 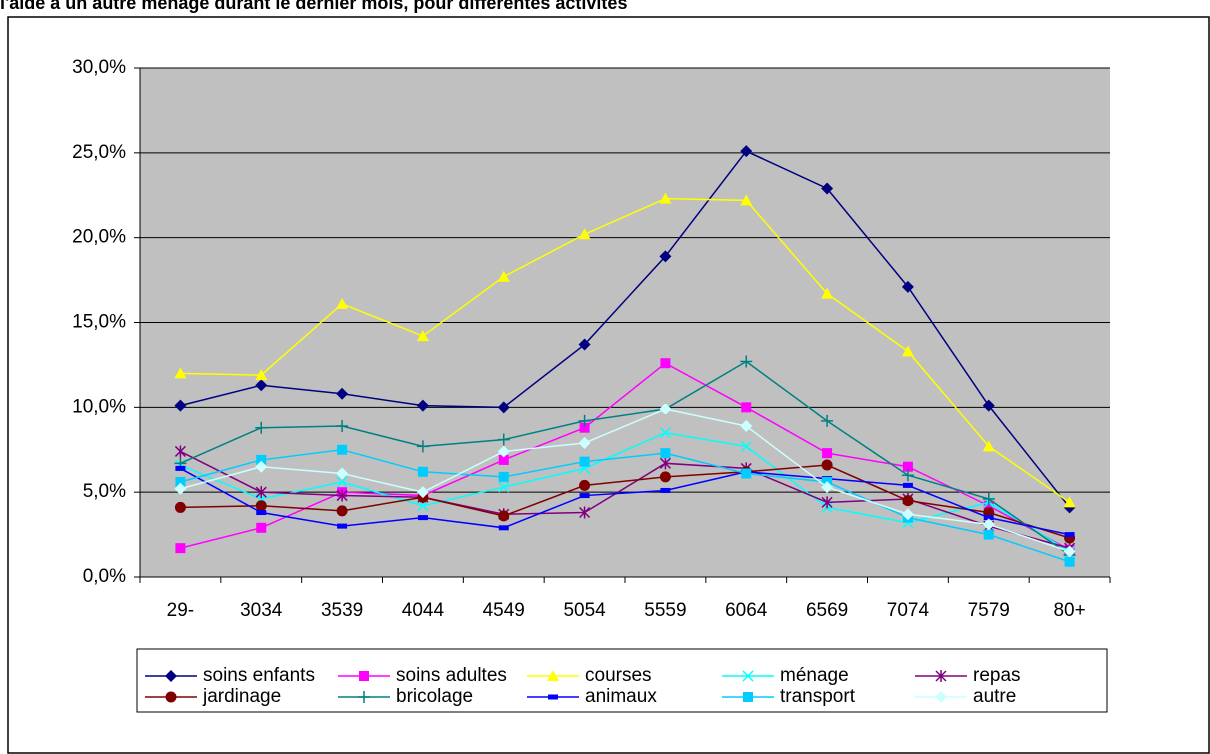 What do you see at coordinates (584, 610) in the screenshot?
I see `x-tick-label: 5054` at bounding box center [584, 610].